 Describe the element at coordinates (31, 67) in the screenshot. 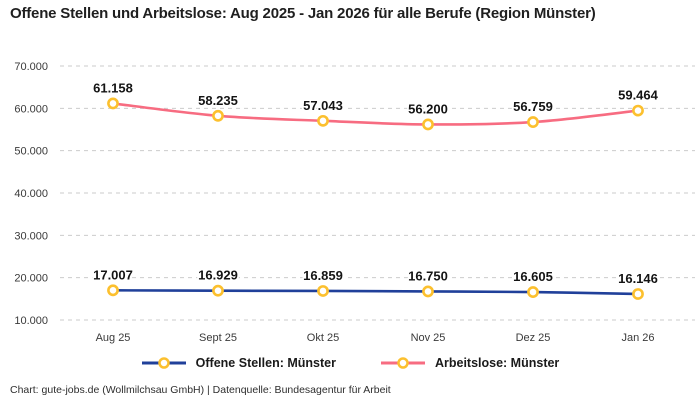

I see `y-axis-tick-label: 70.000` at that location.